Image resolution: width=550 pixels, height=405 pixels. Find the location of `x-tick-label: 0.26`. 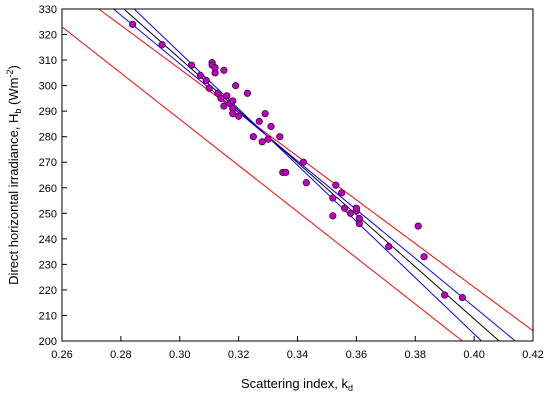

x-tick-label: 0.26 is located at coordinates (61, 355).